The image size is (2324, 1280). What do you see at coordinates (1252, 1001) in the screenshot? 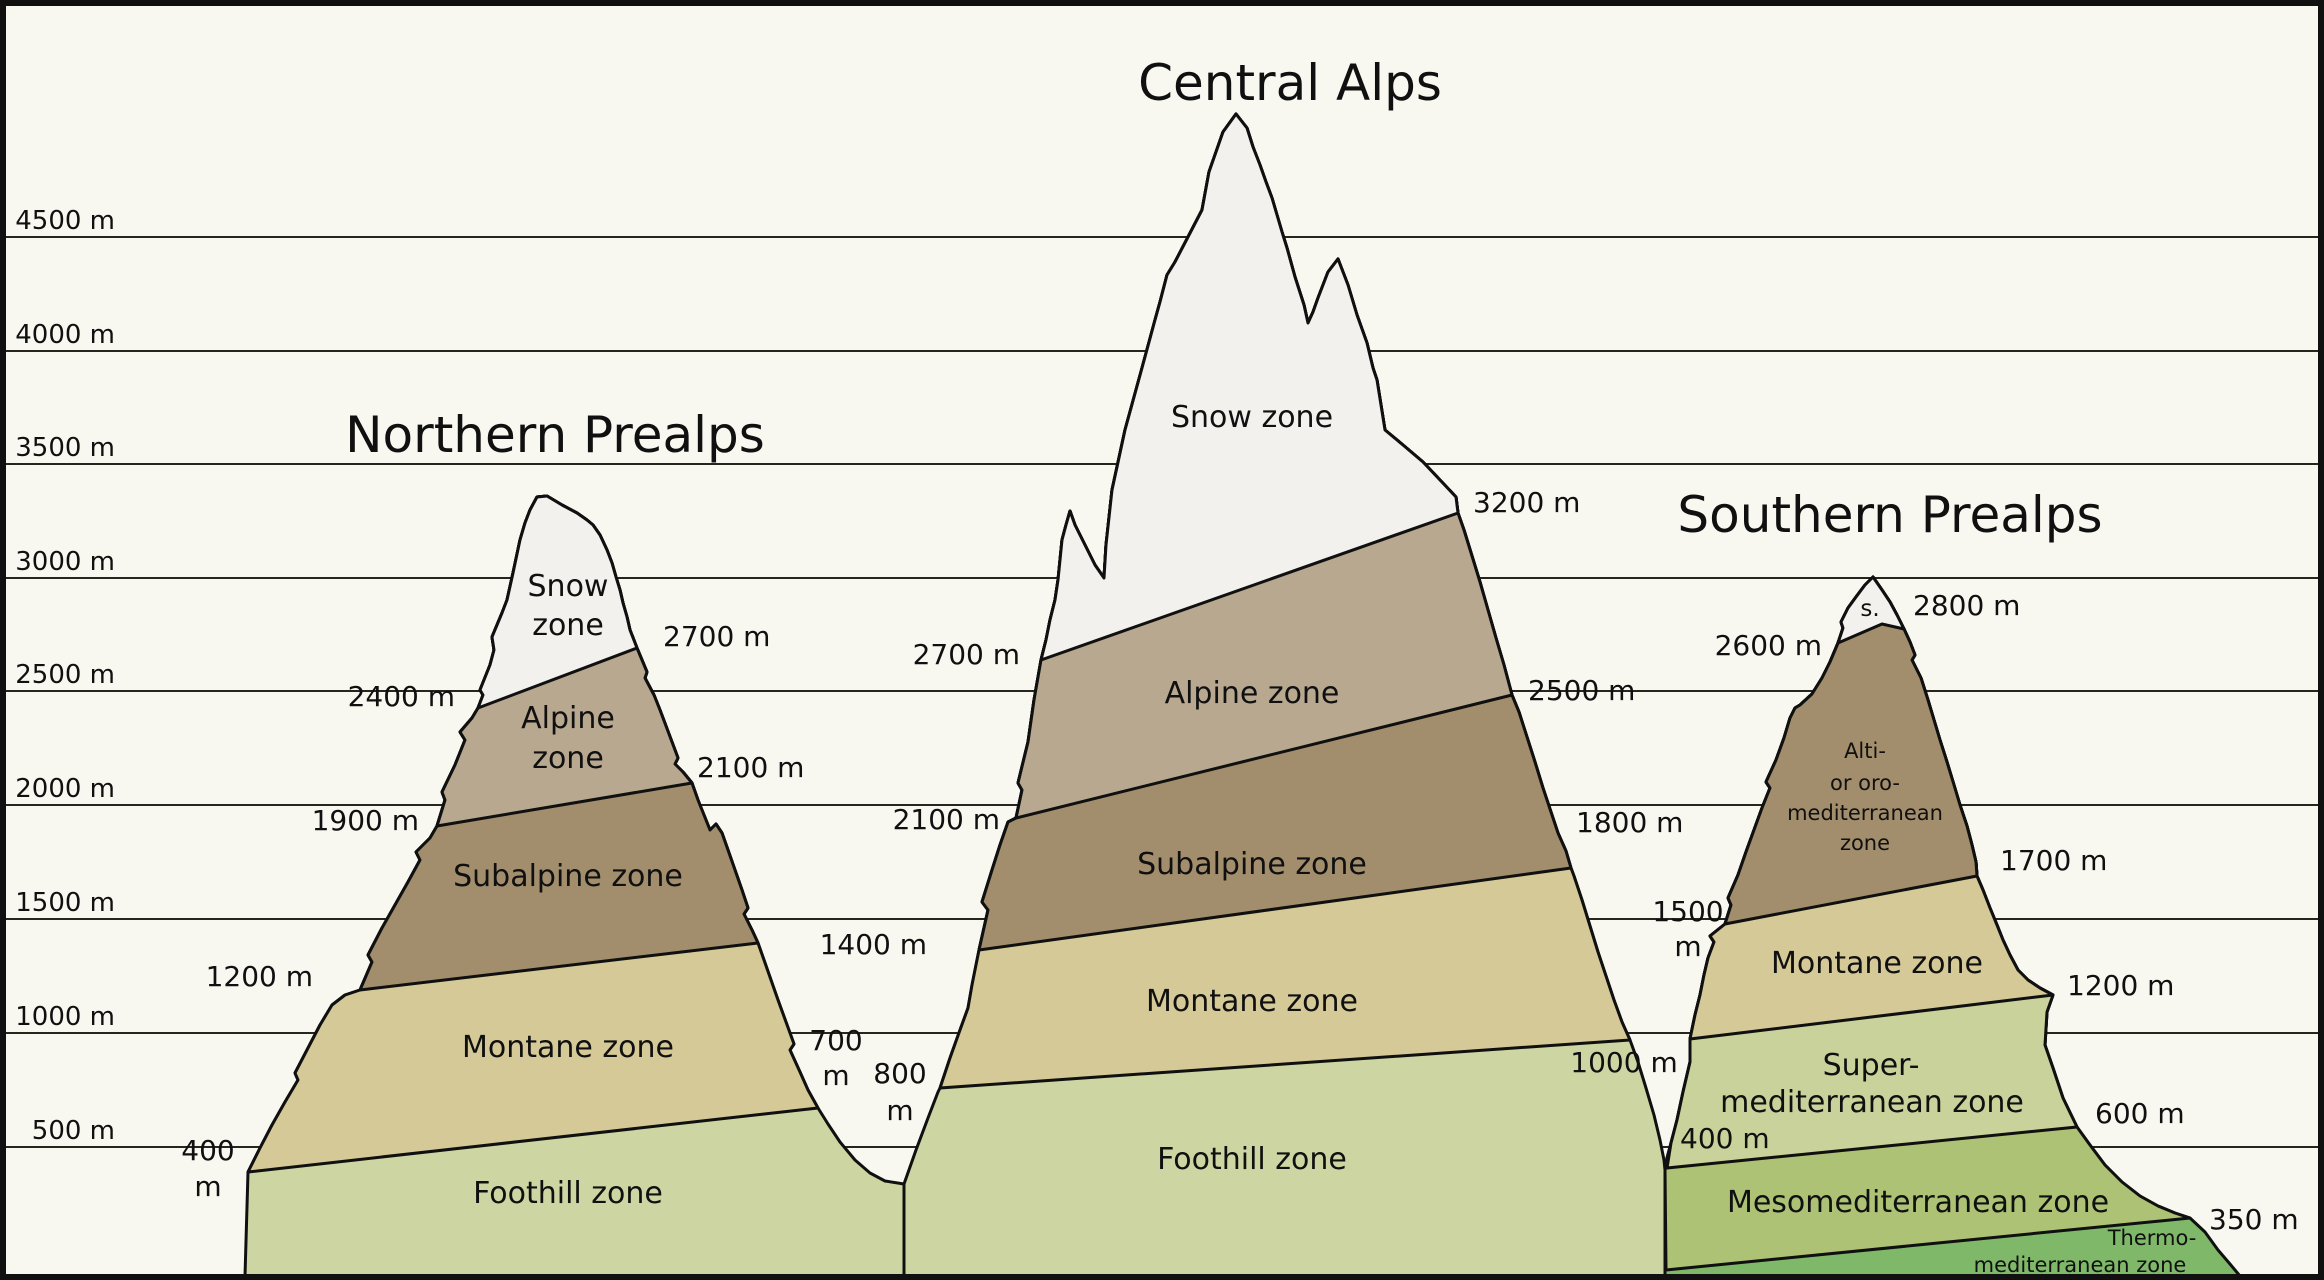
I see `central-montane-zone-label: Montane zone` at bounding box center [1252, 1001].